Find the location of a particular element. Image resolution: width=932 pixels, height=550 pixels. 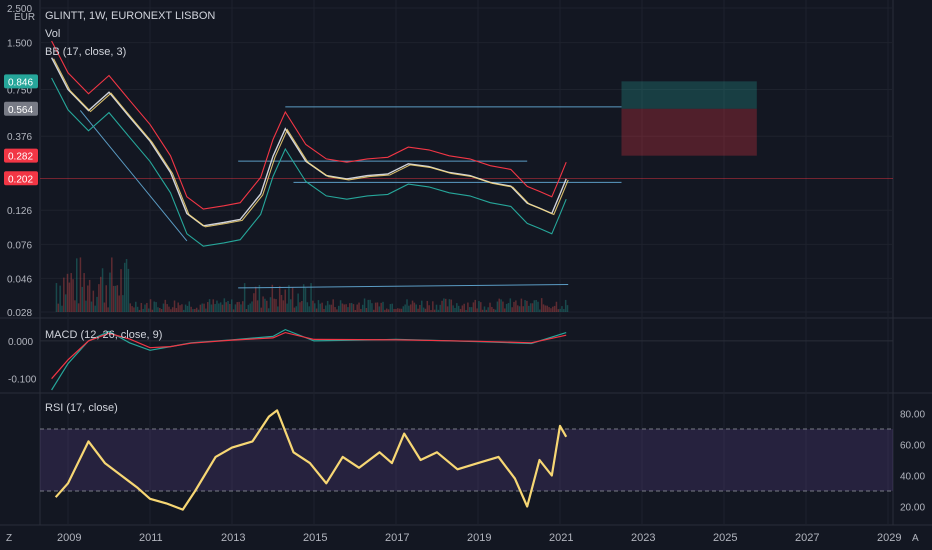

rsi-band is located at coordinates (466, 460).